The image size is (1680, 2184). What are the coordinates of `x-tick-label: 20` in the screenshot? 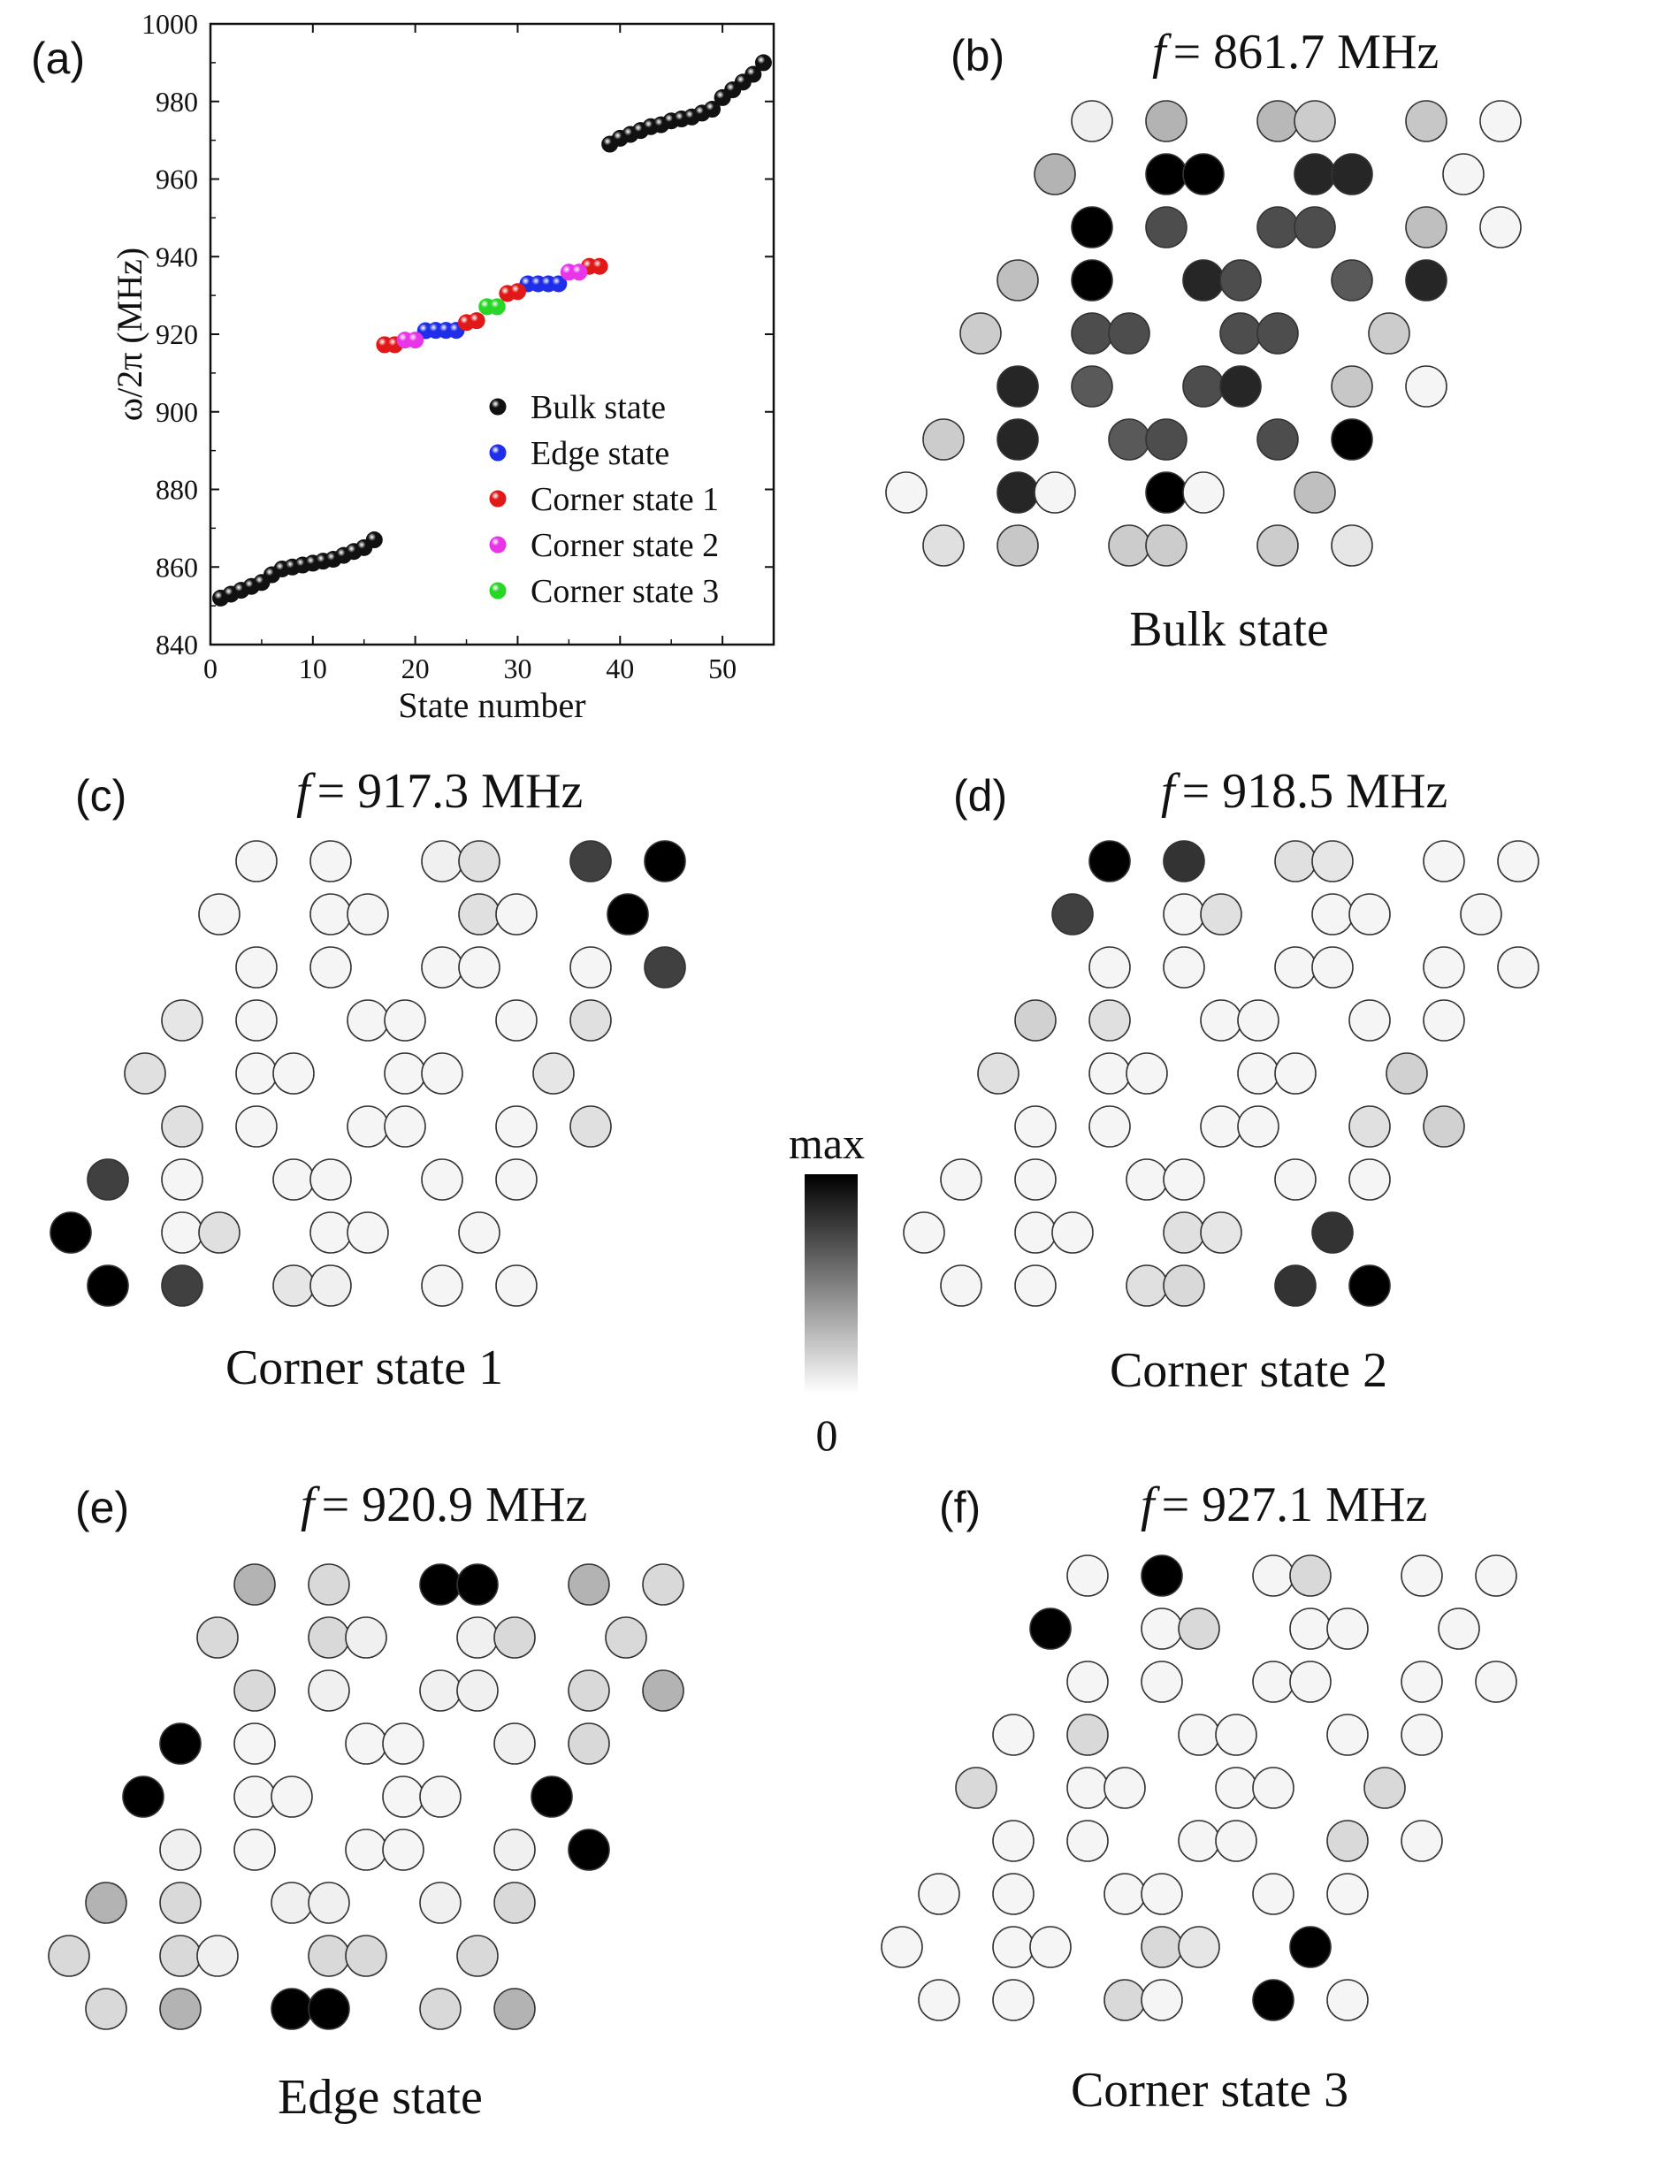 It's located at (415, 668).